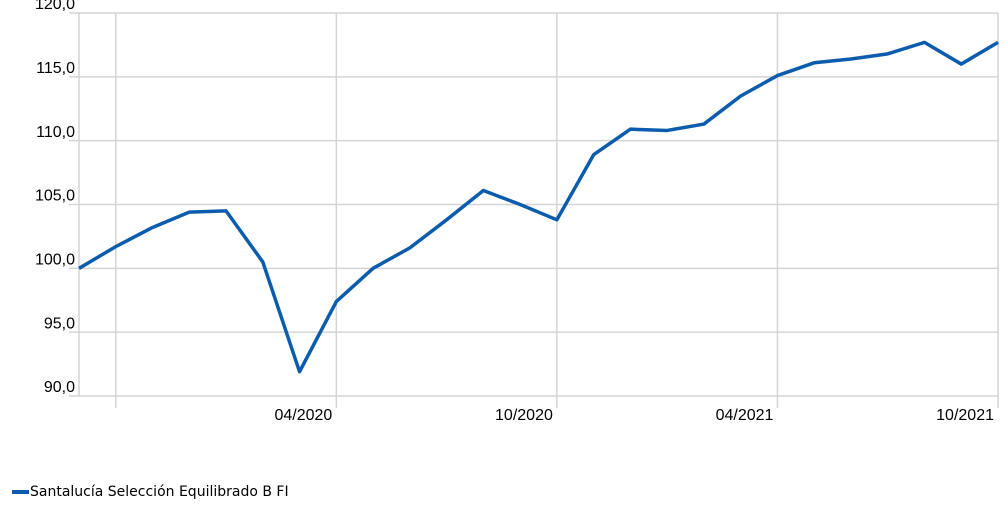 The height and width of the screenshot is (507, 1007). Describe the element at coordinates (303, 415) in the screenshot. I see `x-tick-label: 04/2020` at that location.